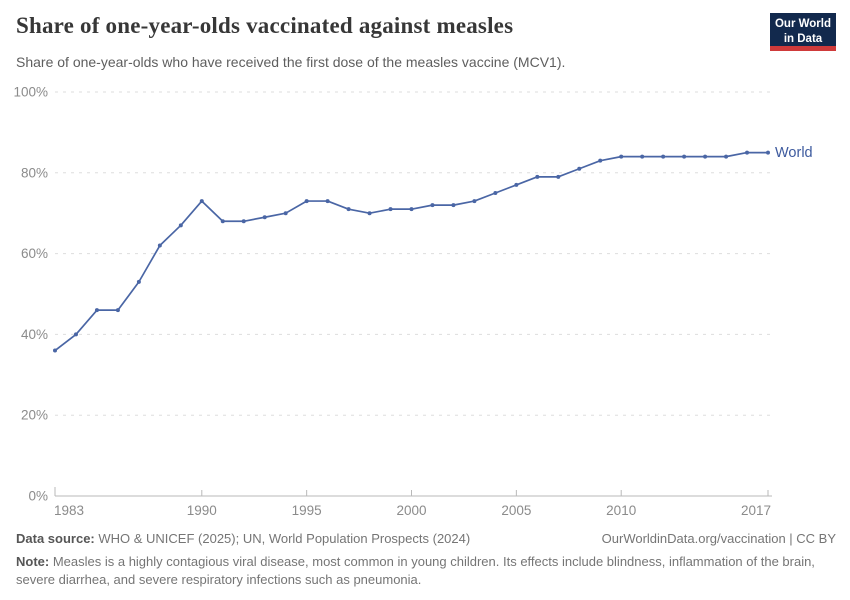  Describe the element at coordinates (307, 510) in the screenshot. I see `svg-text: 1995` at that location.